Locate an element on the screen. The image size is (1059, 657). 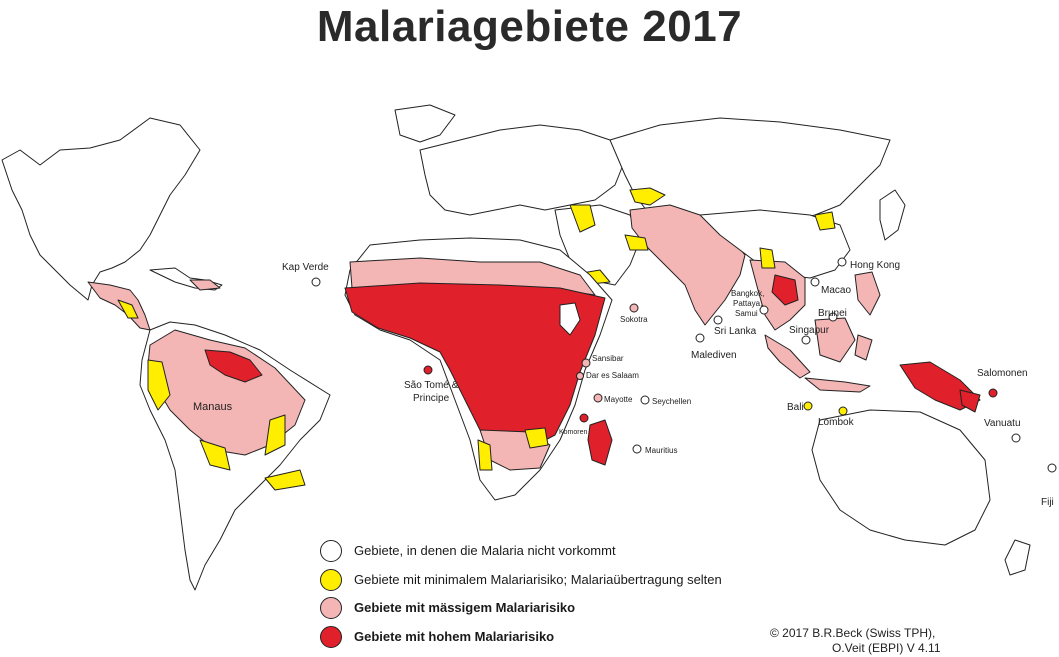
label-komoren: Komoren is located at coordinates (573, 432).